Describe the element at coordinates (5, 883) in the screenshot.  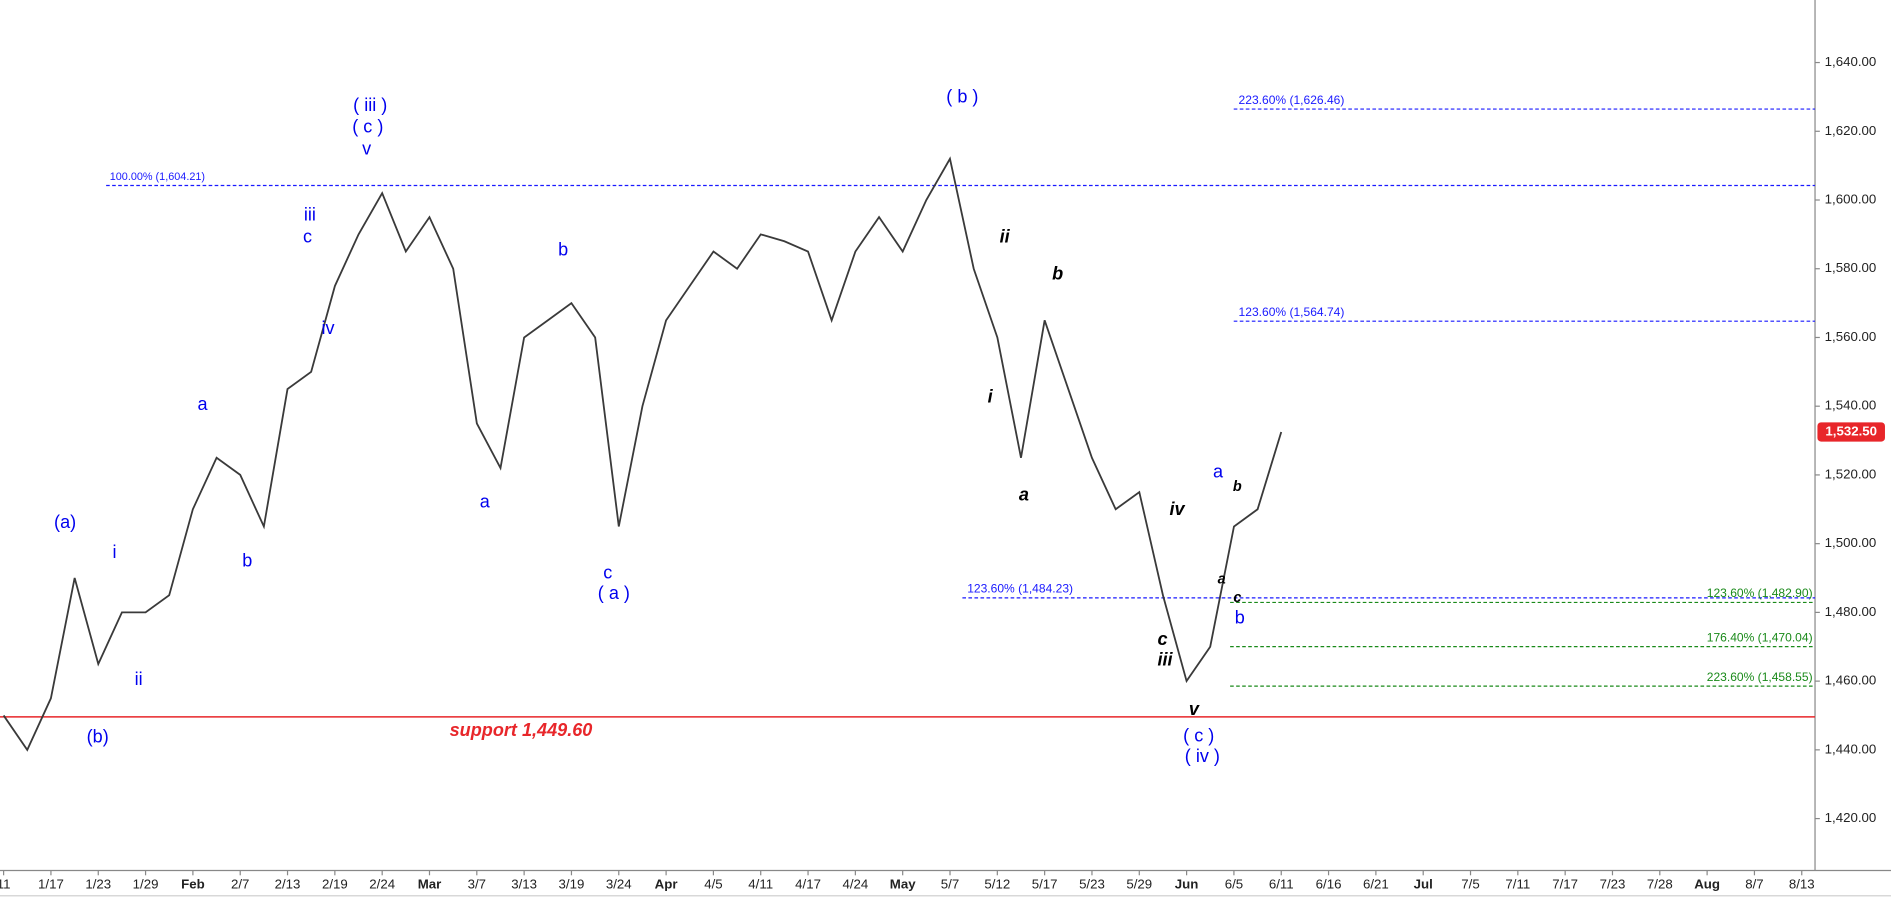
I see `x-tick-label: 11` at that location.